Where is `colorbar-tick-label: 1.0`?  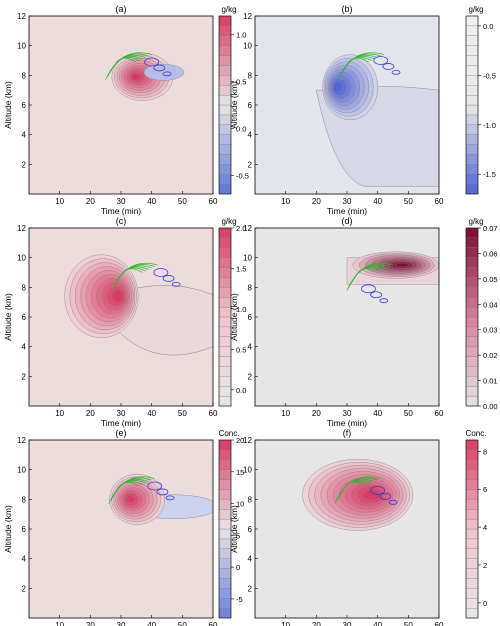 colorbar-tick-label: 1.0 is located at coordinates (241, 35).